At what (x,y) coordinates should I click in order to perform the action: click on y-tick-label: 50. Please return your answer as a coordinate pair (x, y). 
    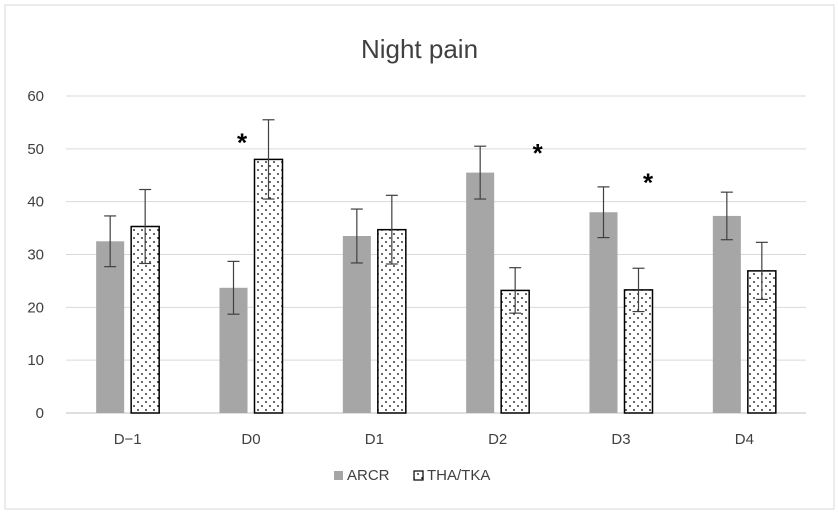
    Looking at the image, I should click on (35, 149).